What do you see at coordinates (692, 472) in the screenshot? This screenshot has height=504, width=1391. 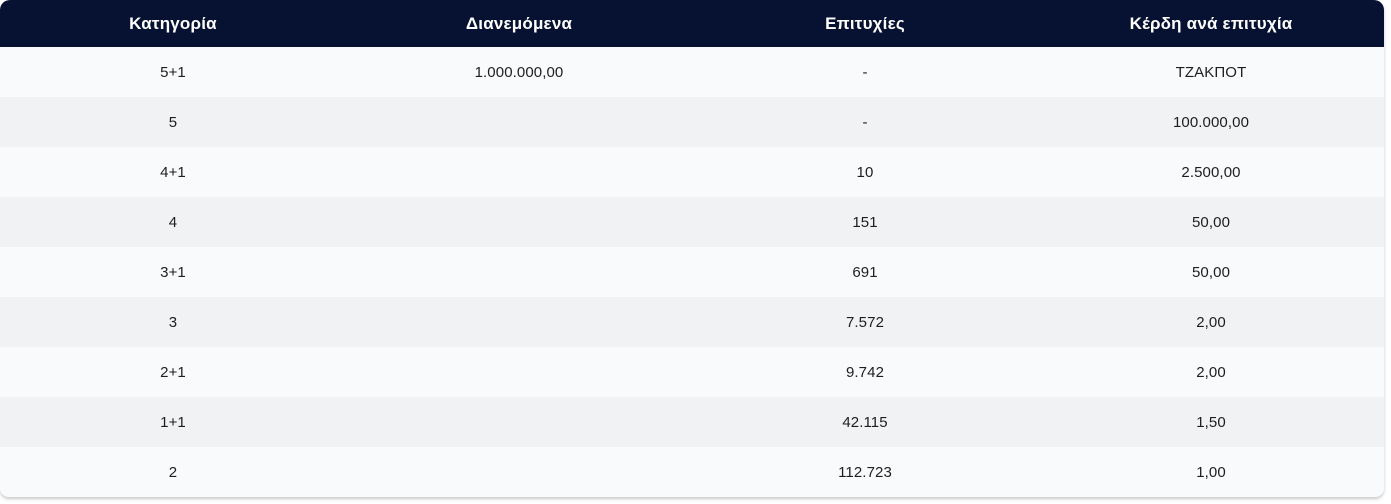 I see `table-row: 2 112.723 1,00` at bounding box center [692, 472].